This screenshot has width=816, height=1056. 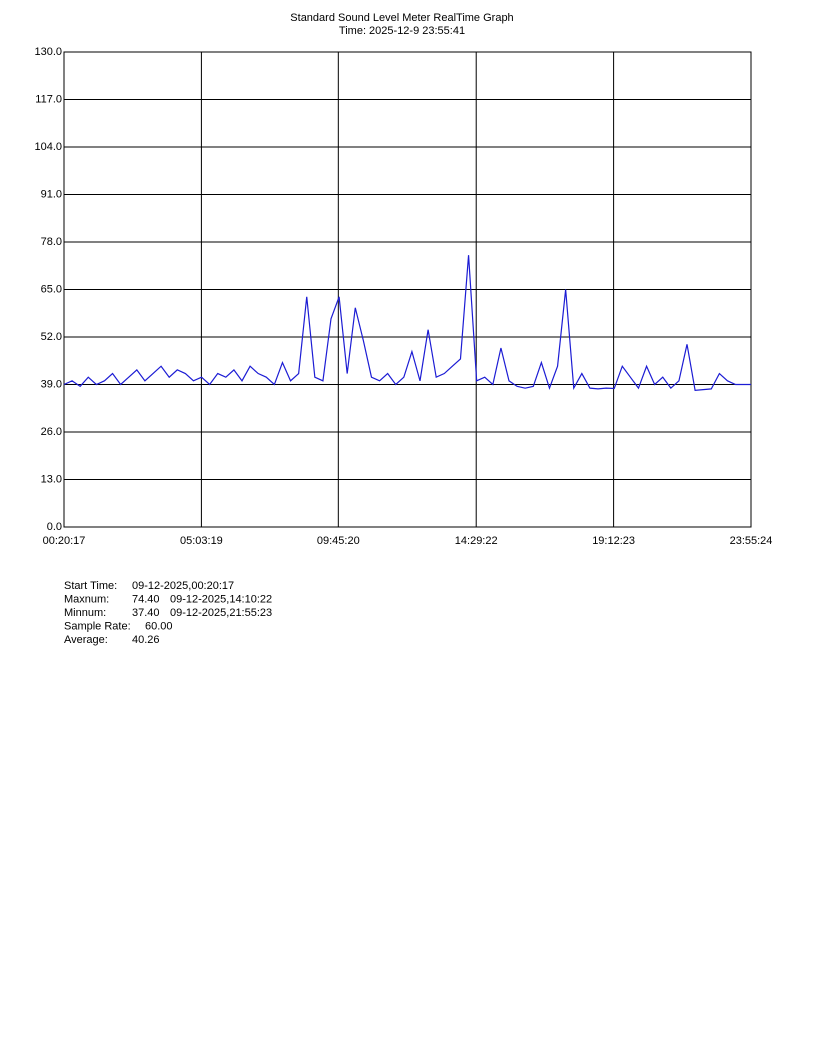 What do you see at coordinates (183, 586) in the screenshot?
I see `stat-value: 09-12-2025,00:20:17` at bounding box center [183, 586].